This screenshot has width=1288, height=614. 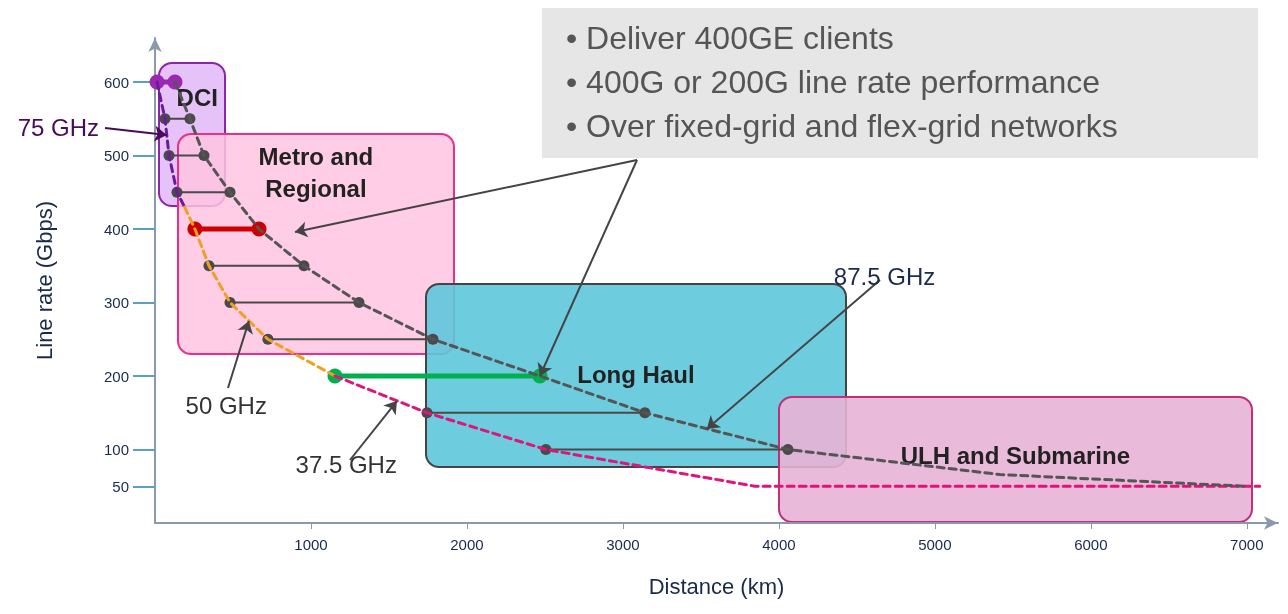 I want to click on y-tick-label: 600, so click(x=116, y=82).